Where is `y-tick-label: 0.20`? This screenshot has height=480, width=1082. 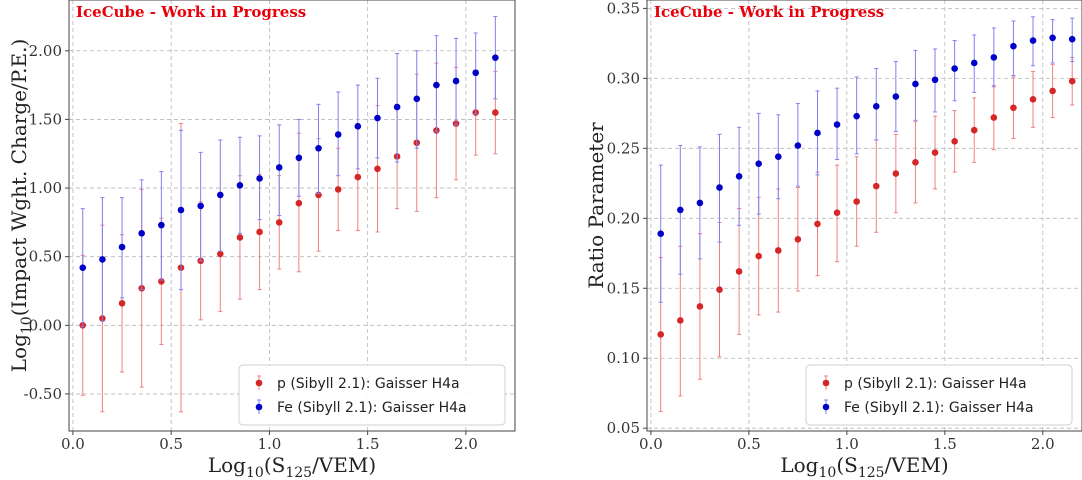 y-tick-label: 0.20 is located at coordinates (623, 218).